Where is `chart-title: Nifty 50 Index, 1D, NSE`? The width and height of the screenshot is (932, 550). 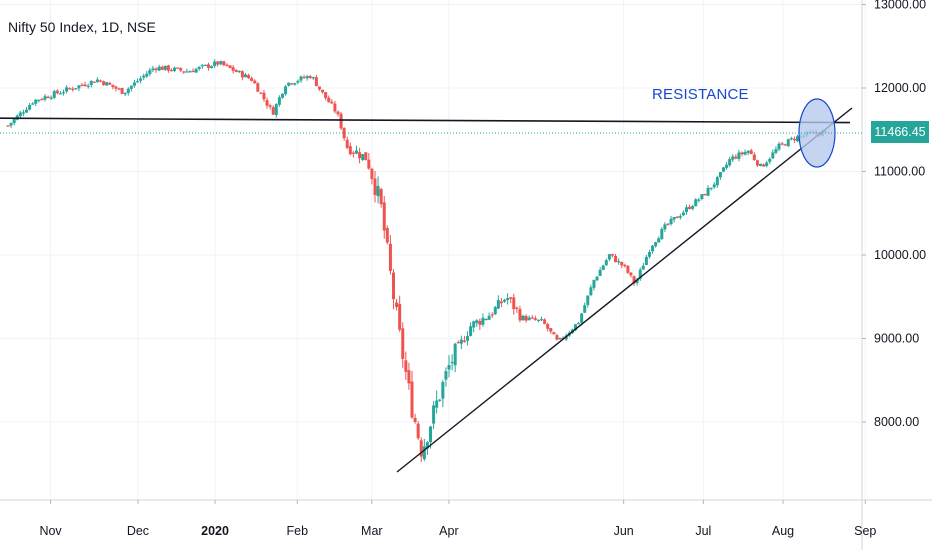 chart-title: Nifty 50 Index, 1D, NSE is located at coordinates (82, 27).